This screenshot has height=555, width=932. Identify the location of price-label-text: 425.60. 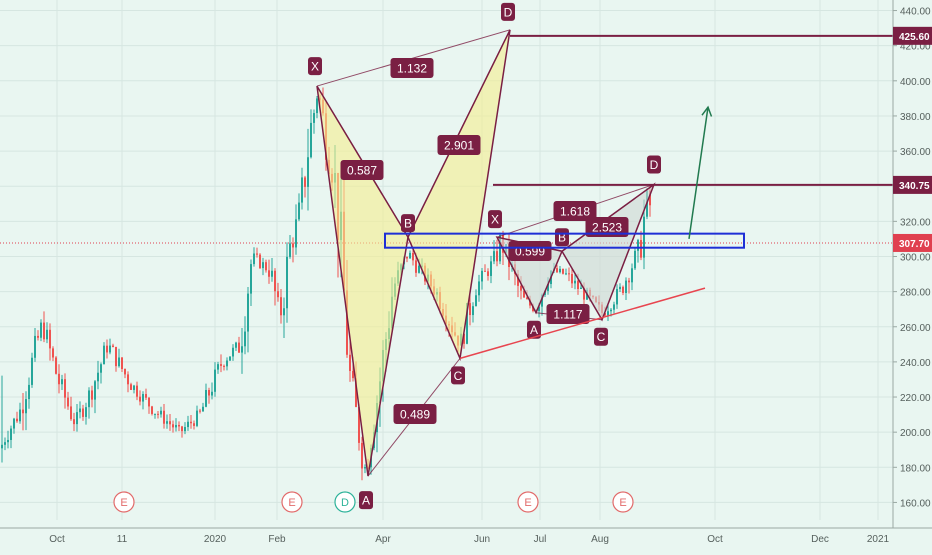
(914, 37).